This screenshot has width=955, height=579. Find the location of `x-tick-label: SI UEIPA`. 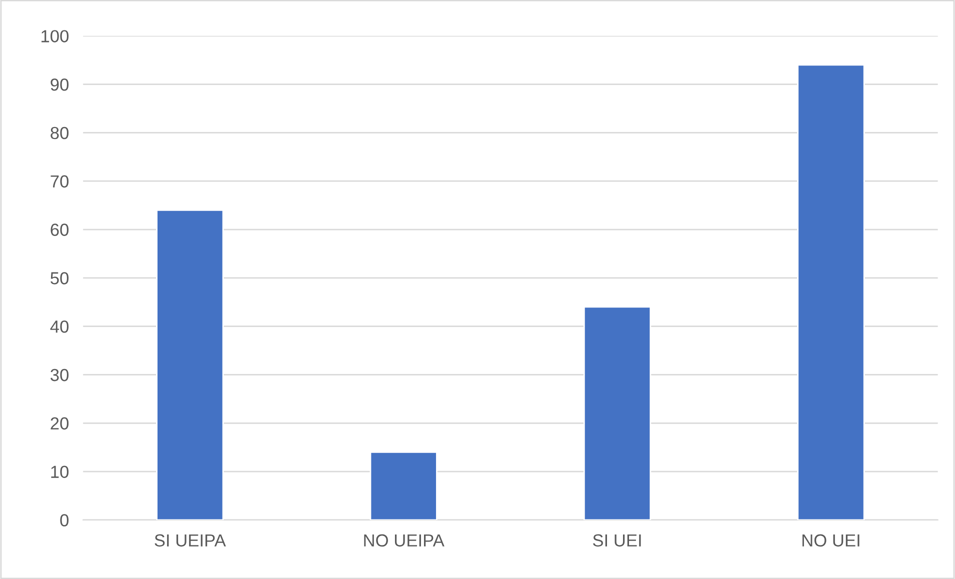

x-tick-label: SI UEIPA is located at coordinates (190, 540).